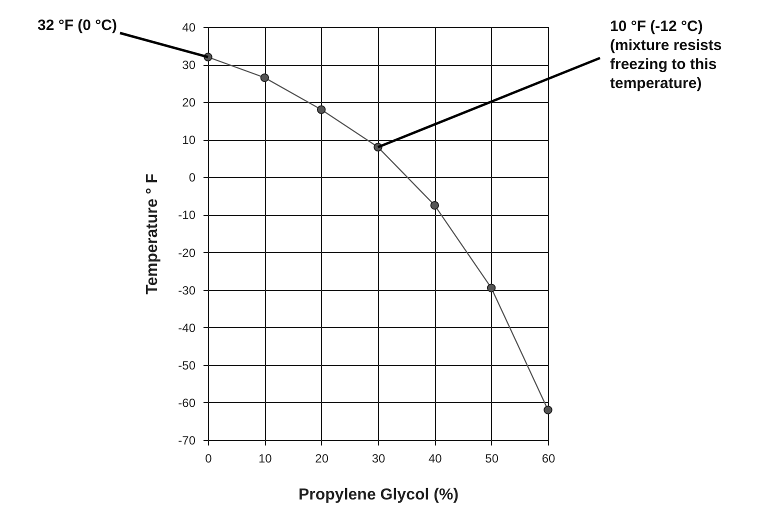  Describe the element at coordinates (208, 459) in the screenshot. I see `x-tick-label: 0` at that location.